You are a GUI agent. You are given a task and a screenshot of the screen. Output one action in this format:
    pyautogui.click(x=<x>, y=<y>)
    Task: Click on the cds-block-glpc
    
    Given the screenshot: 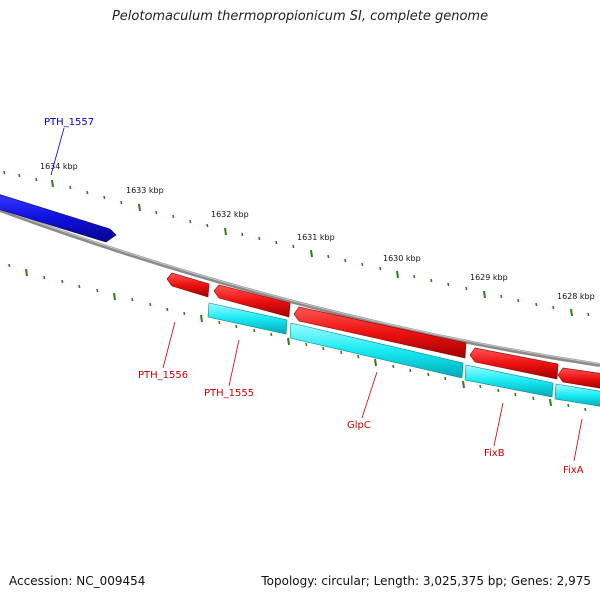 What is the action you would take?
    pyautogui.click(x=376, y=350)
    